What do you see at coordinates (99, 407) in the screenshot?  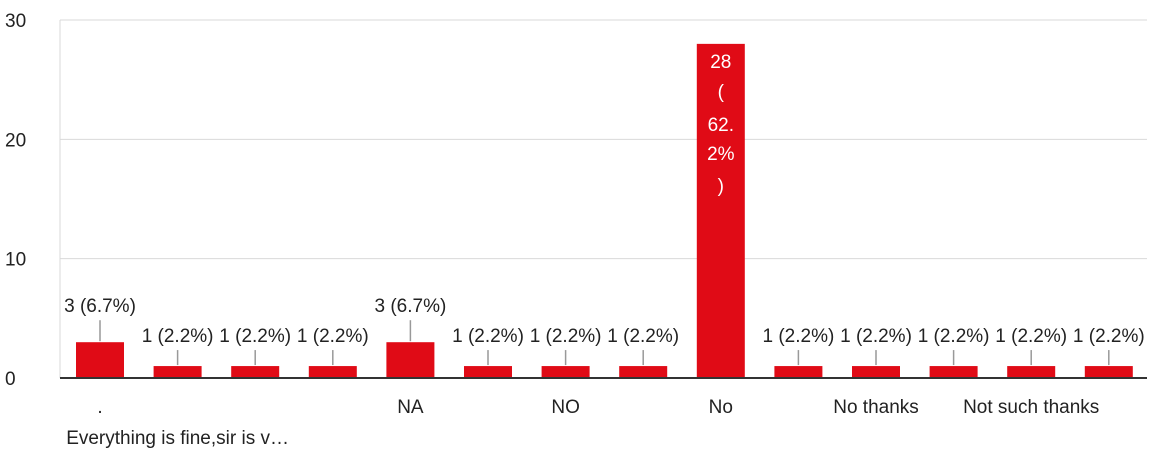 I see `x-tick-label: .` at bounding box center [99, 407].